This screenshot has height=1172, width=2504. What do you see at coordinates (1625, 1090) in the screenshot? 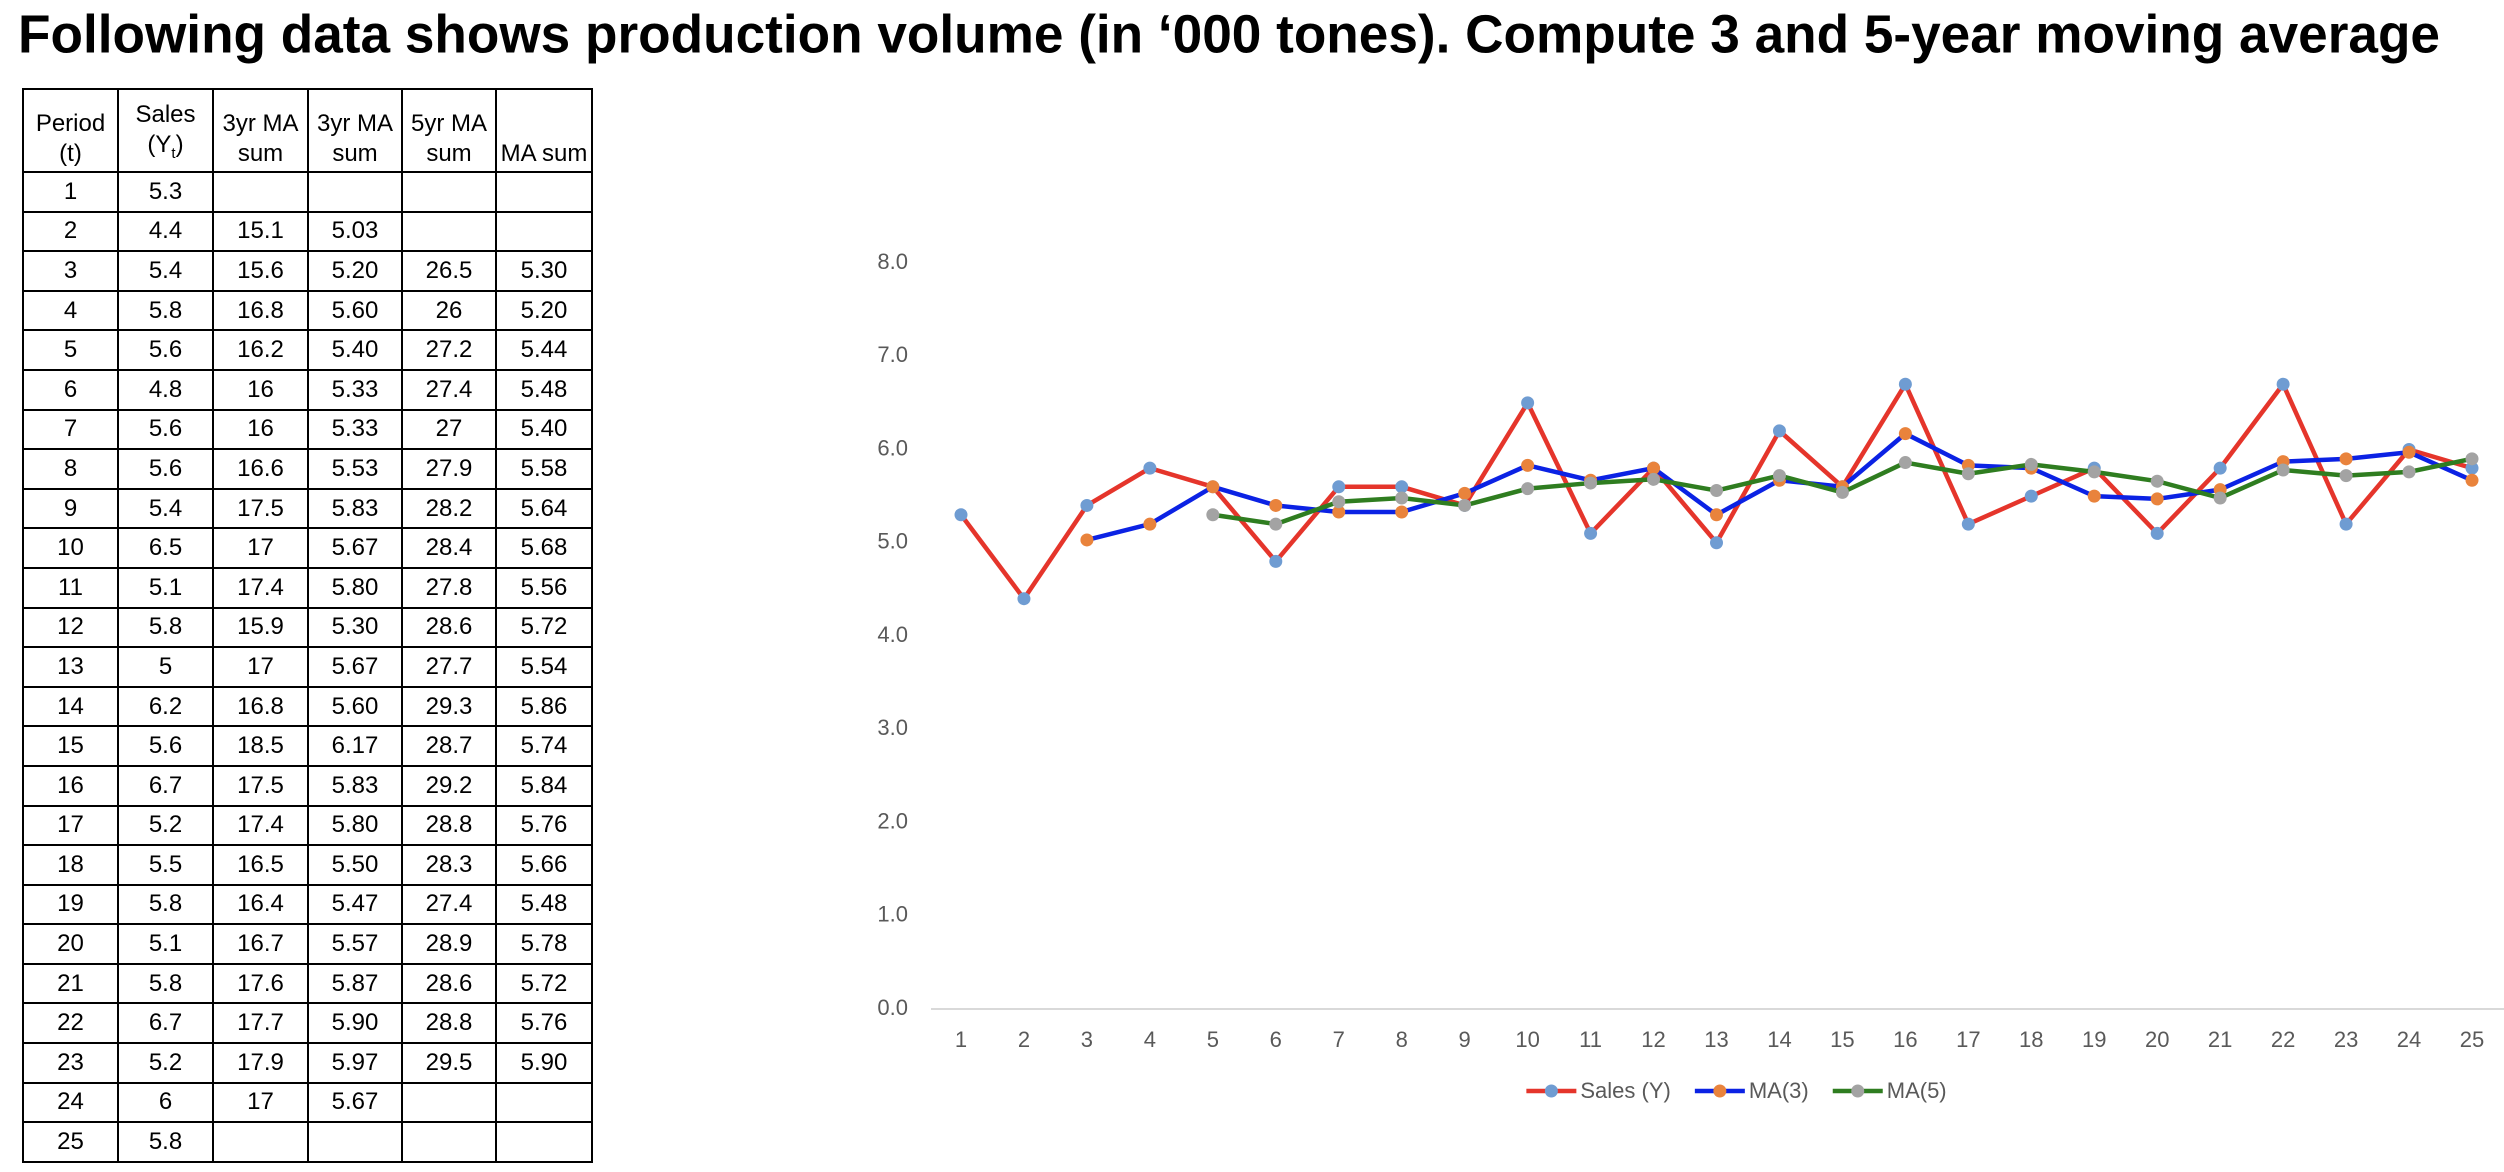
I see `legend-label: Sales (Y)` at bounding box center [1625, 1090].